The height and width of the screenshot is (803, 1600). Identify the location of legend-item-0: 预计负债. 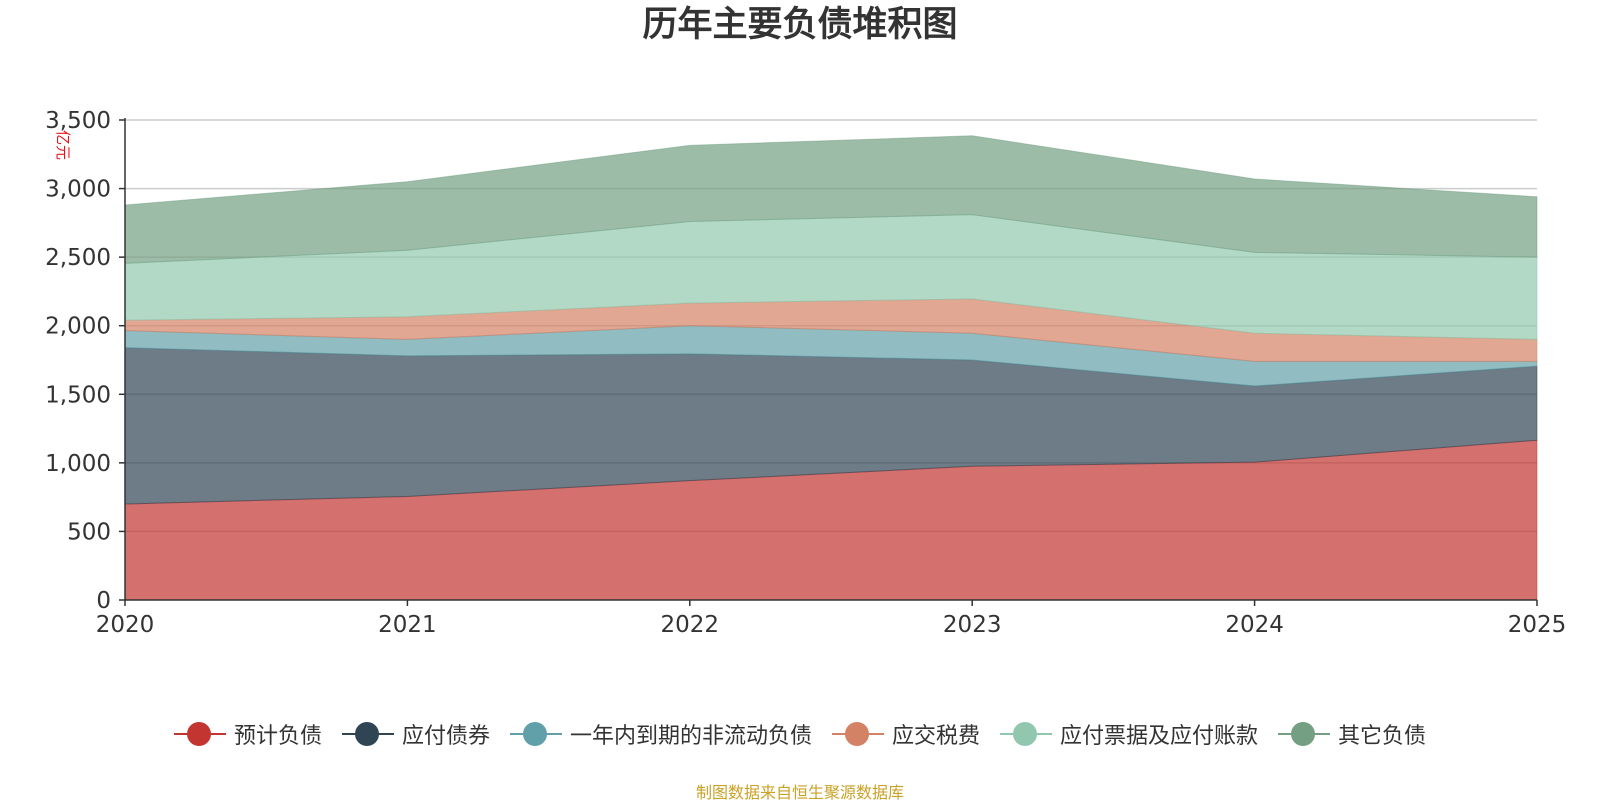
(247, 734).